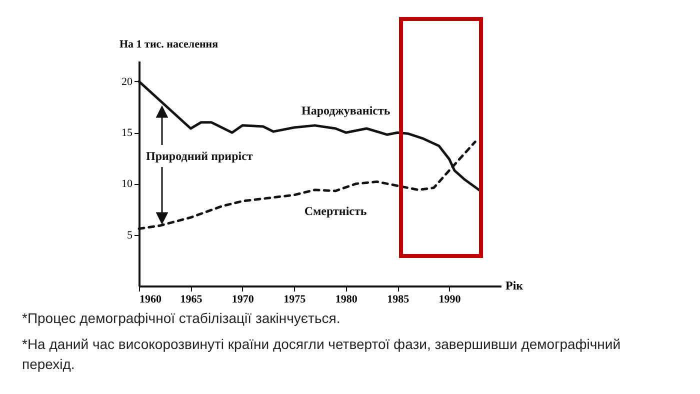 This screenshot has width=700, height=394. I want to click on x-axis-title: Рік, so click(515, 285).